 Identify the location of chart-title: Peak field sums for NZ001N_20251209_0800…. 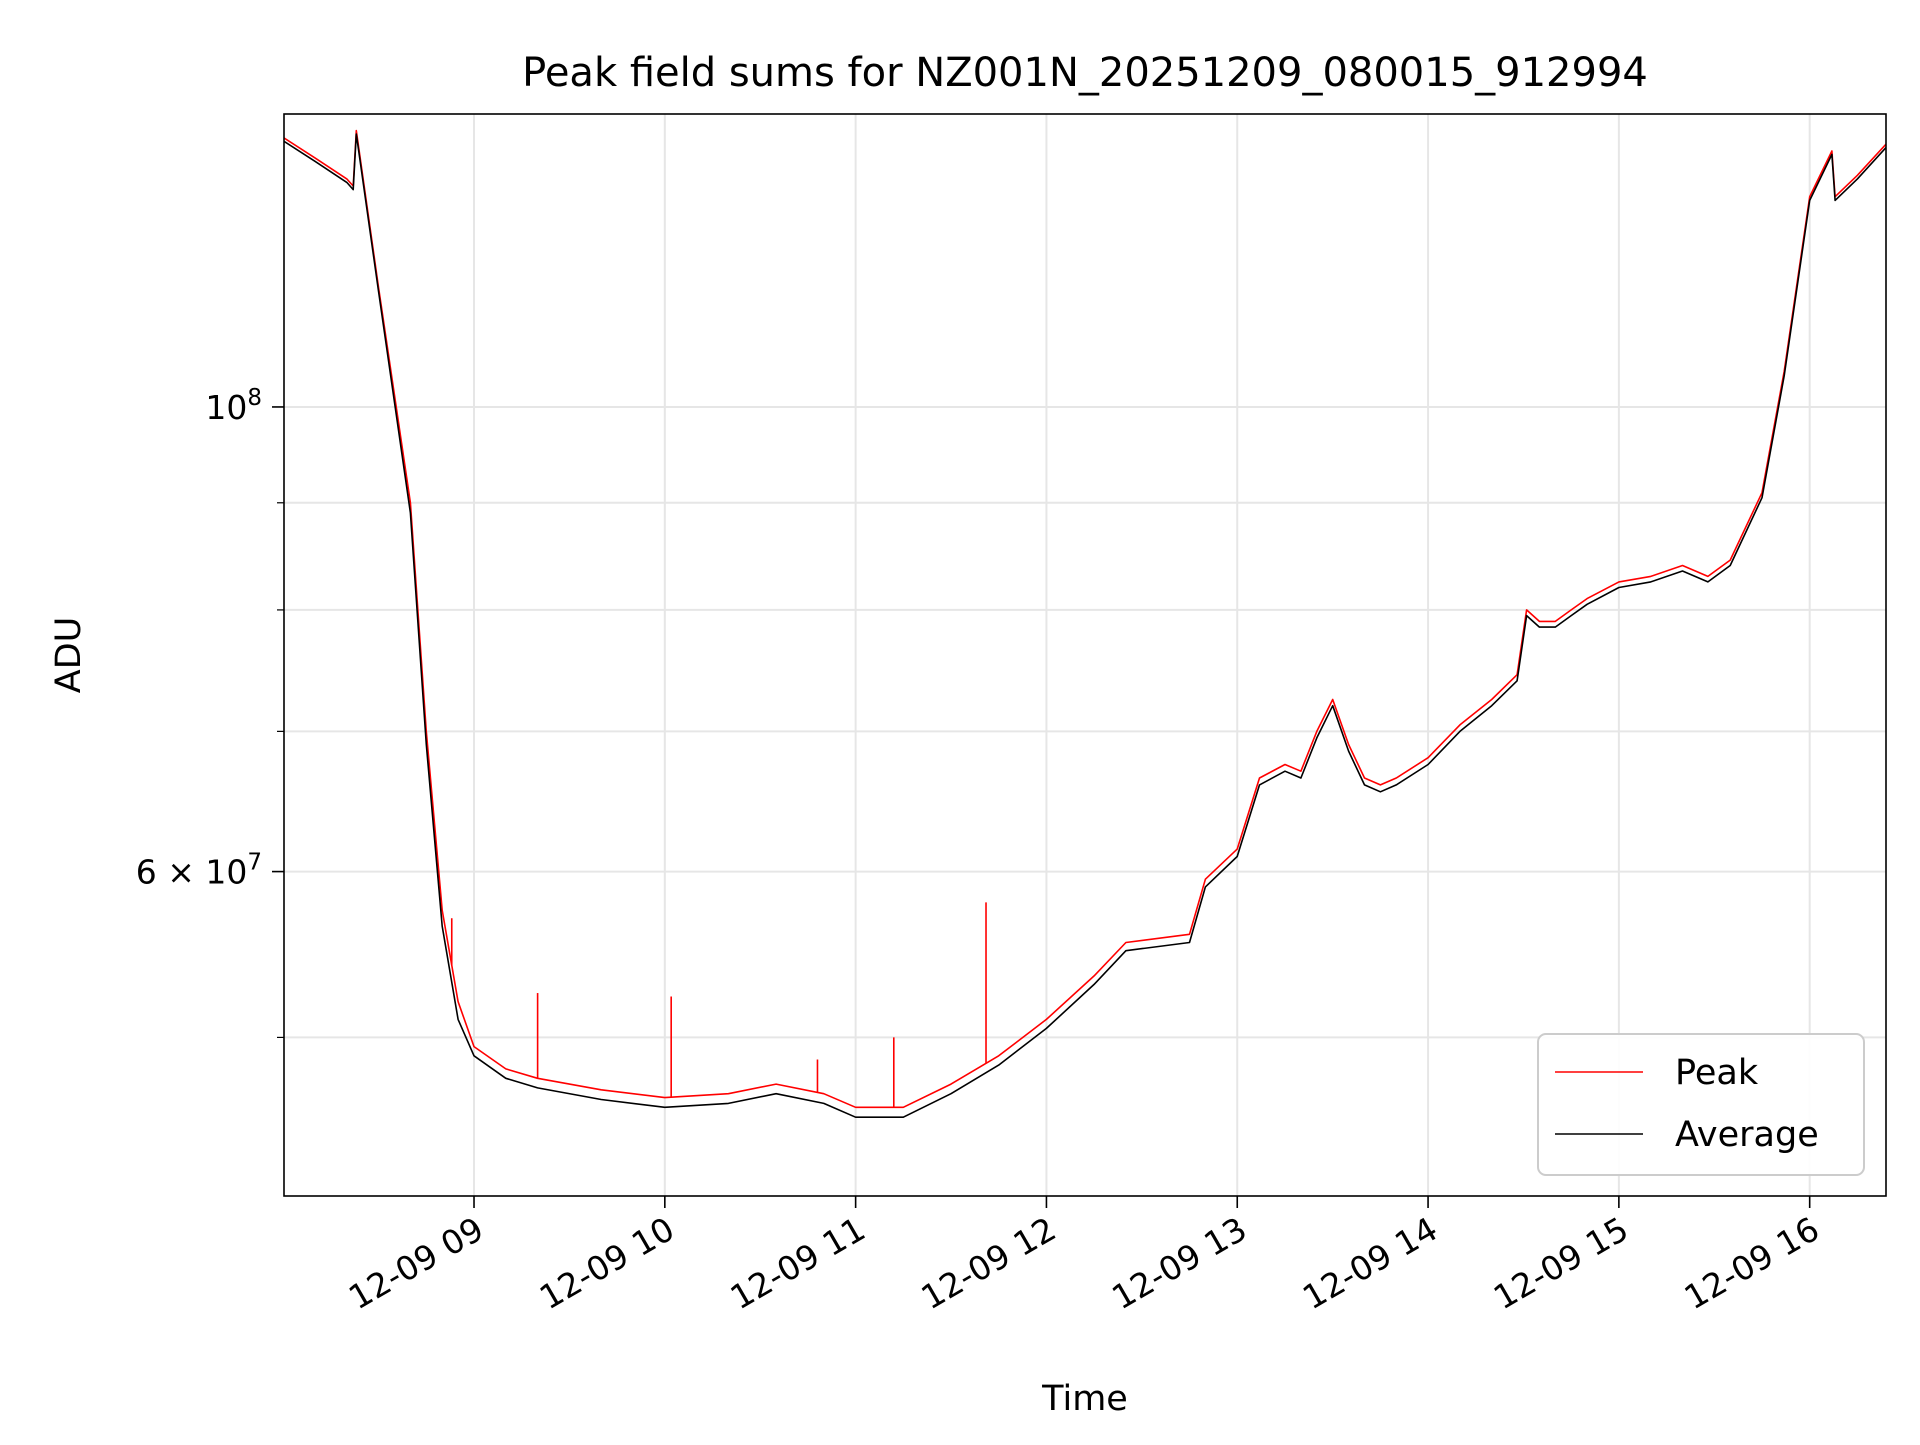
(1085, 73).